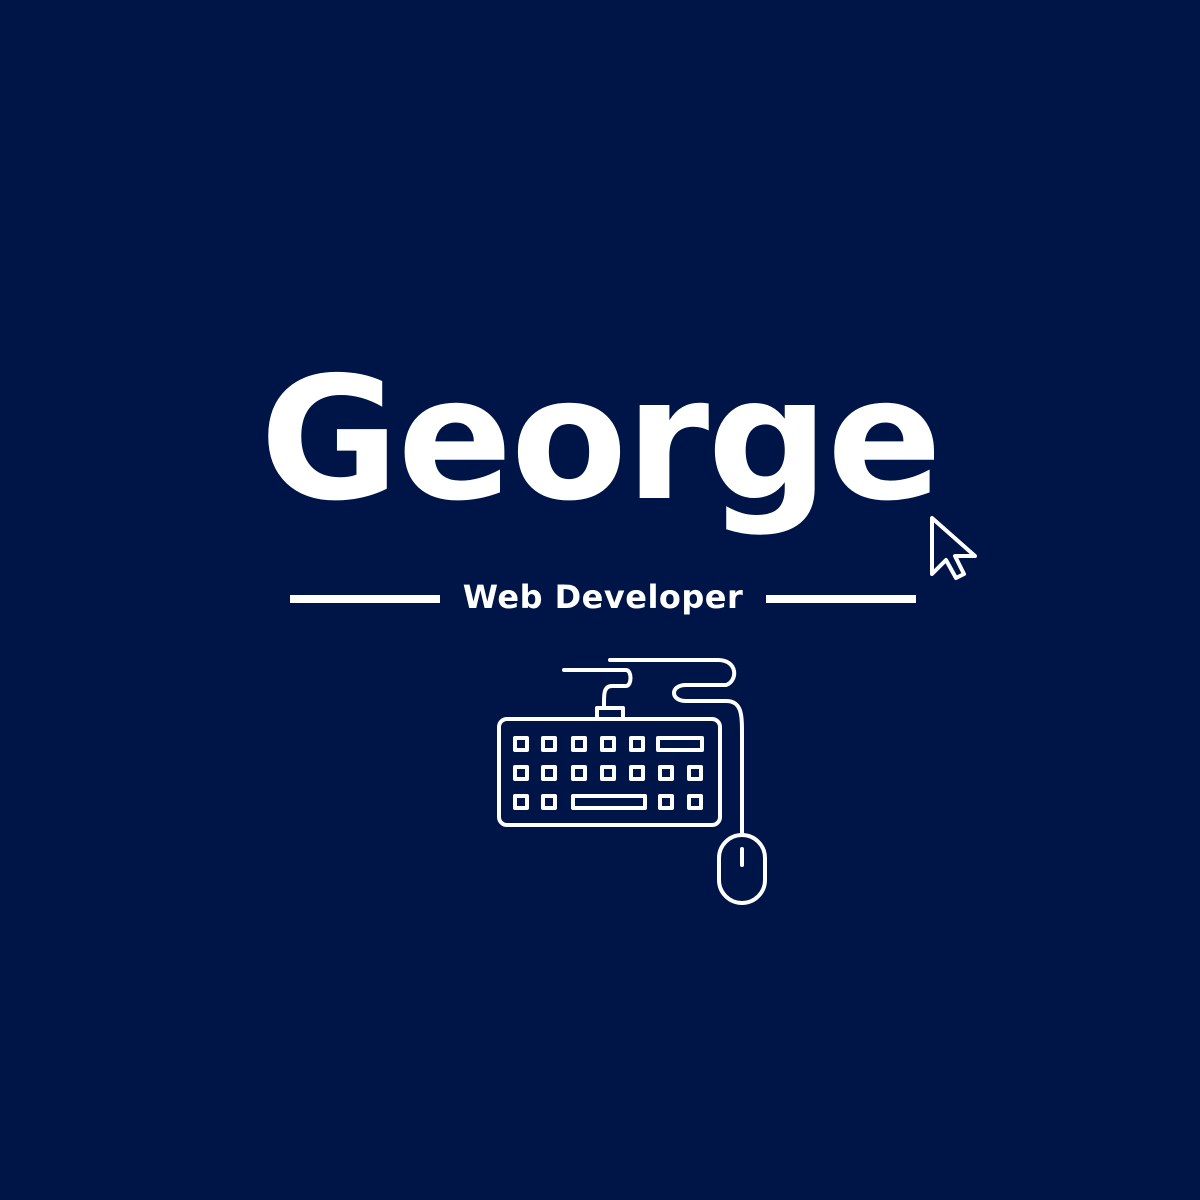 The width and height of the screenshot is (1200, 1200). Describe the element at coordinates (597, 689) in the screenshot. I see `keyboard-cable` at that location.